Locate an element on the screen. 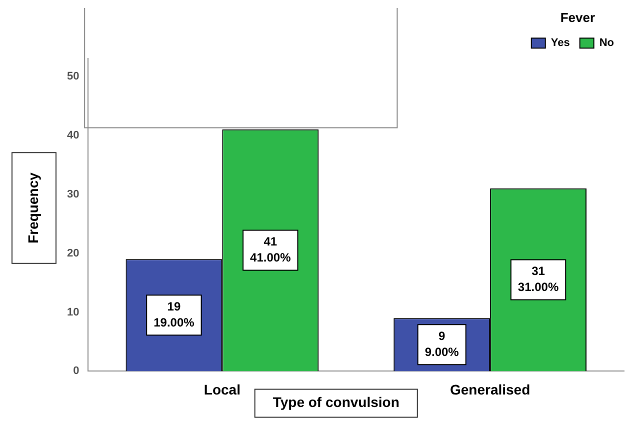  x-tick-label: Generalised is located at coordinates (490, 389).